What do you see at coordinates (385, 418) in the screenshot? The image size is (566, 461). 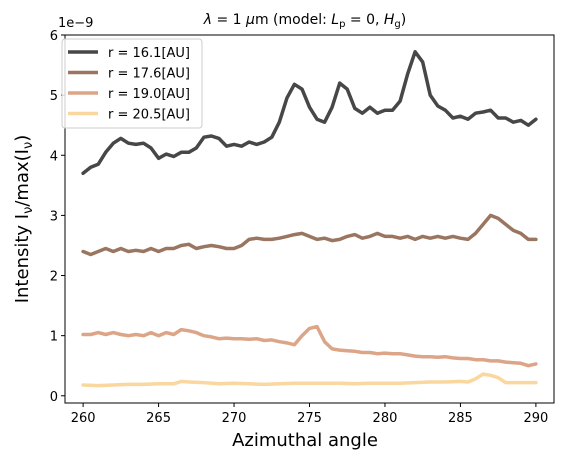 I see `x-tick-label-280: 280` at bounding box center [385, 418].